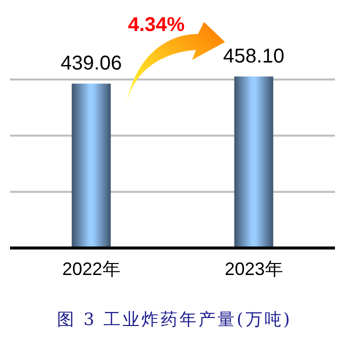 The width and height of the screenshot is (349, 355). I want to click on text: 4.34%, so click(156, 25).